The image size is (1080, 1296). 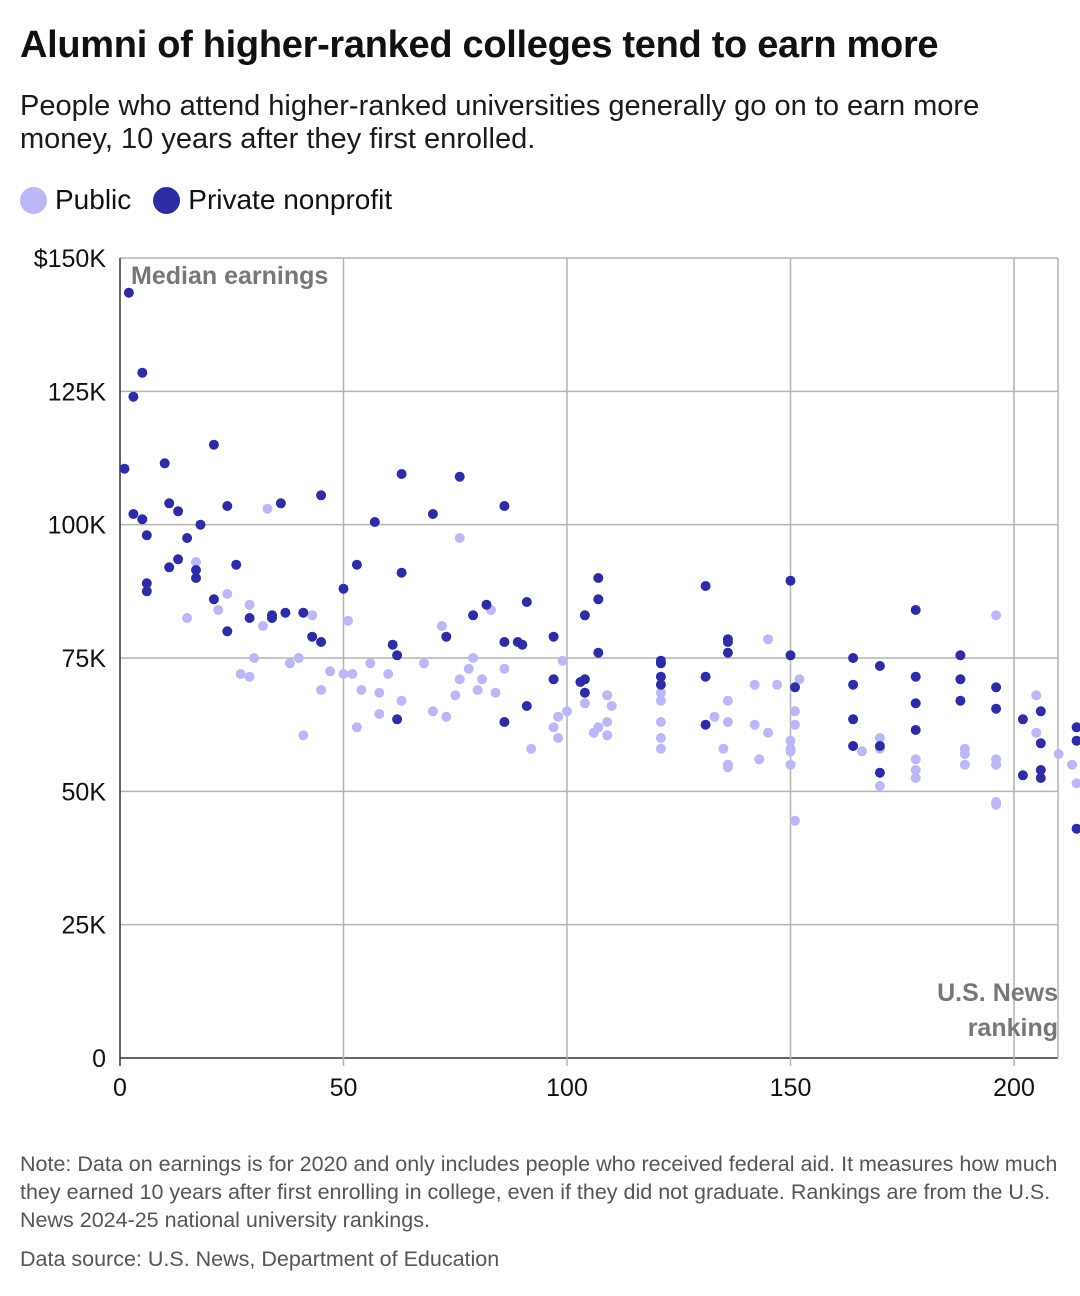 What do you see at coordinates (84, 926) in the screenshot?
I see `y-tick-label: 25K` at bounding box center [84, 926].